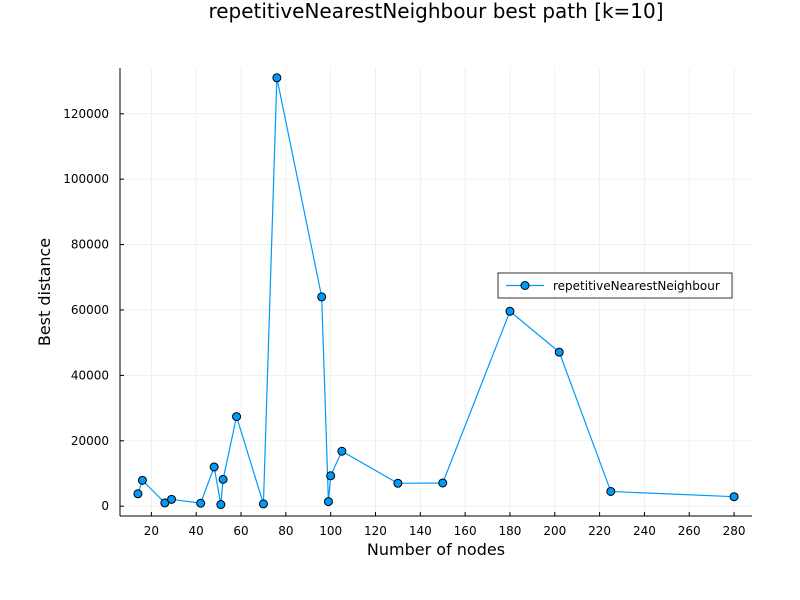 The height and width of the screenshot is (600, 800). Describe the element at coordinates (90, 375) in the screenshot. I see `y-tick-label: 40000` at that location.